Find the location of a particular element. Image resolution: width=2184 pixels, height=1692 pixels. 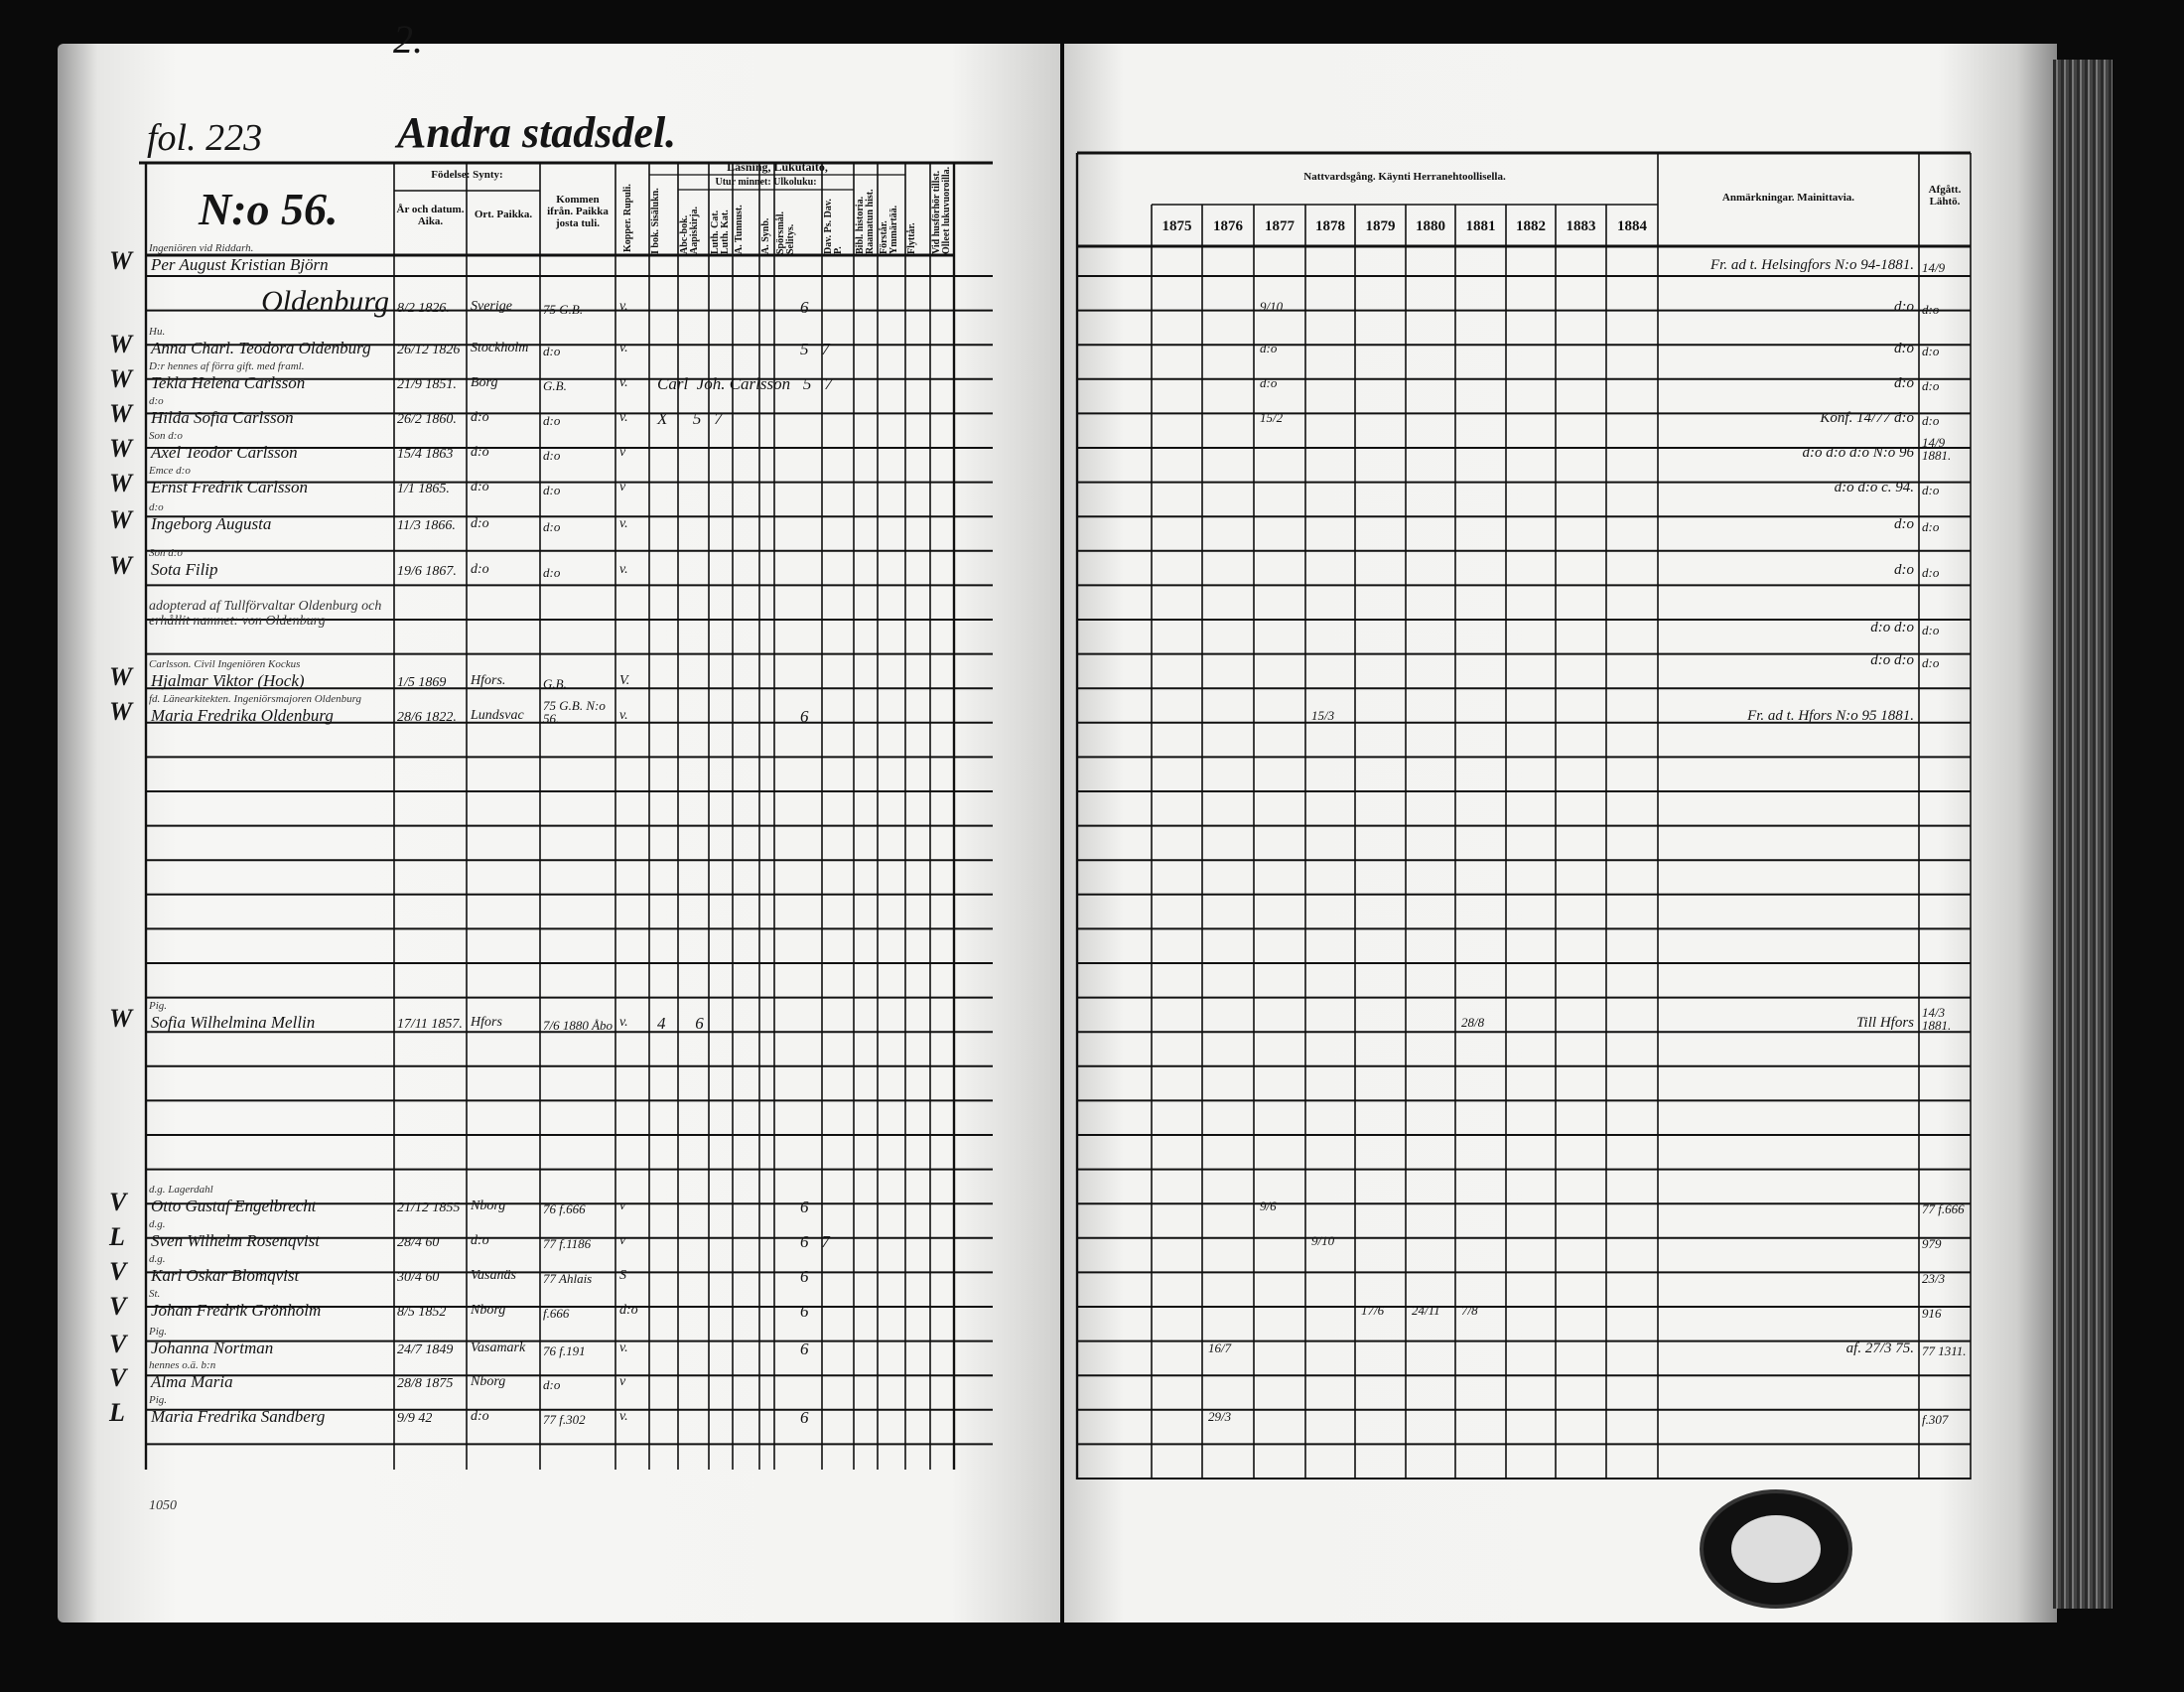

year-header: 1880 is located at coordinates (1430, 226).